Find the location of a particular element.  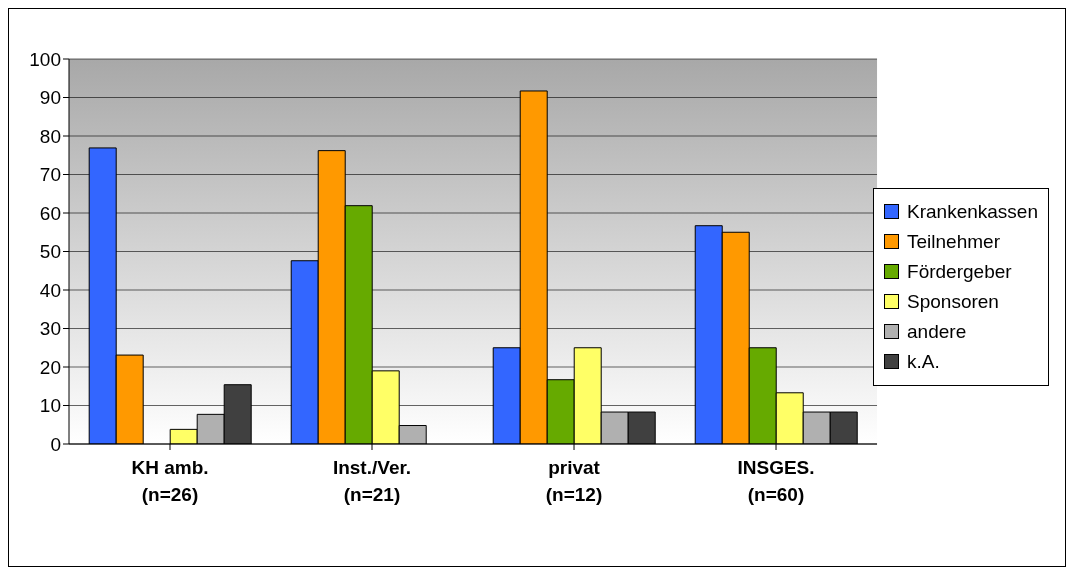

y-tick-label: 90 is located at coordinates (50, 98).